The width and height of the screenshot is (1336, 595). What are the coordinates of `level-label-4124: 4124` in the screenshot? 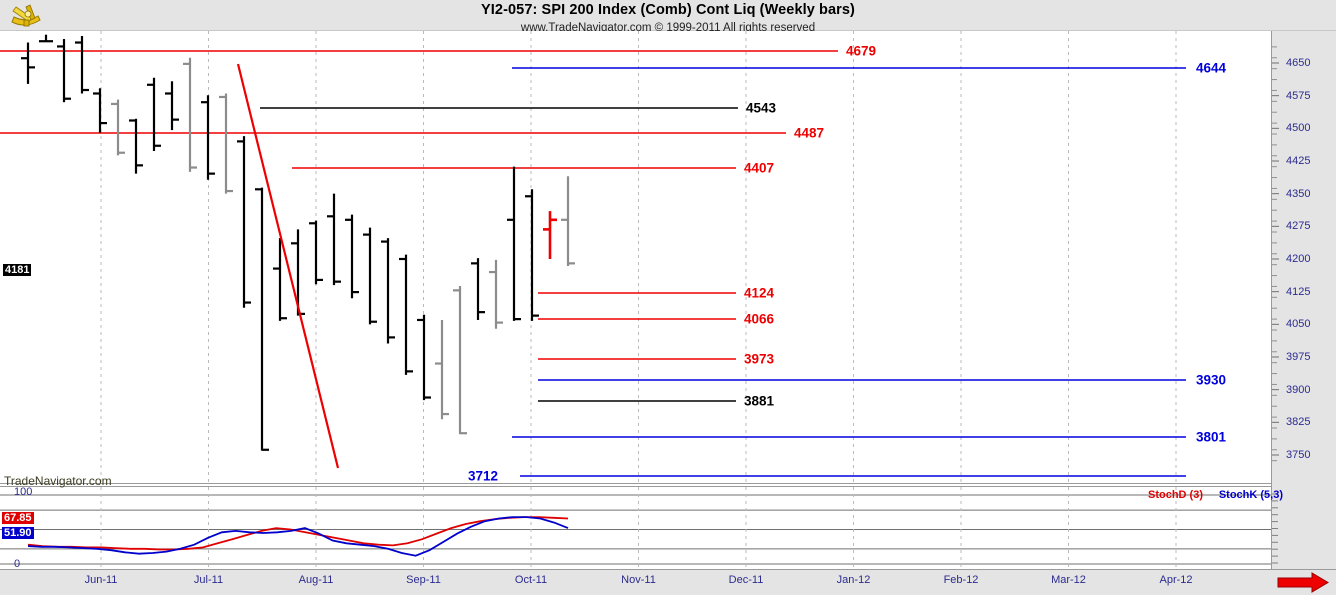 It's located at (759, 293).